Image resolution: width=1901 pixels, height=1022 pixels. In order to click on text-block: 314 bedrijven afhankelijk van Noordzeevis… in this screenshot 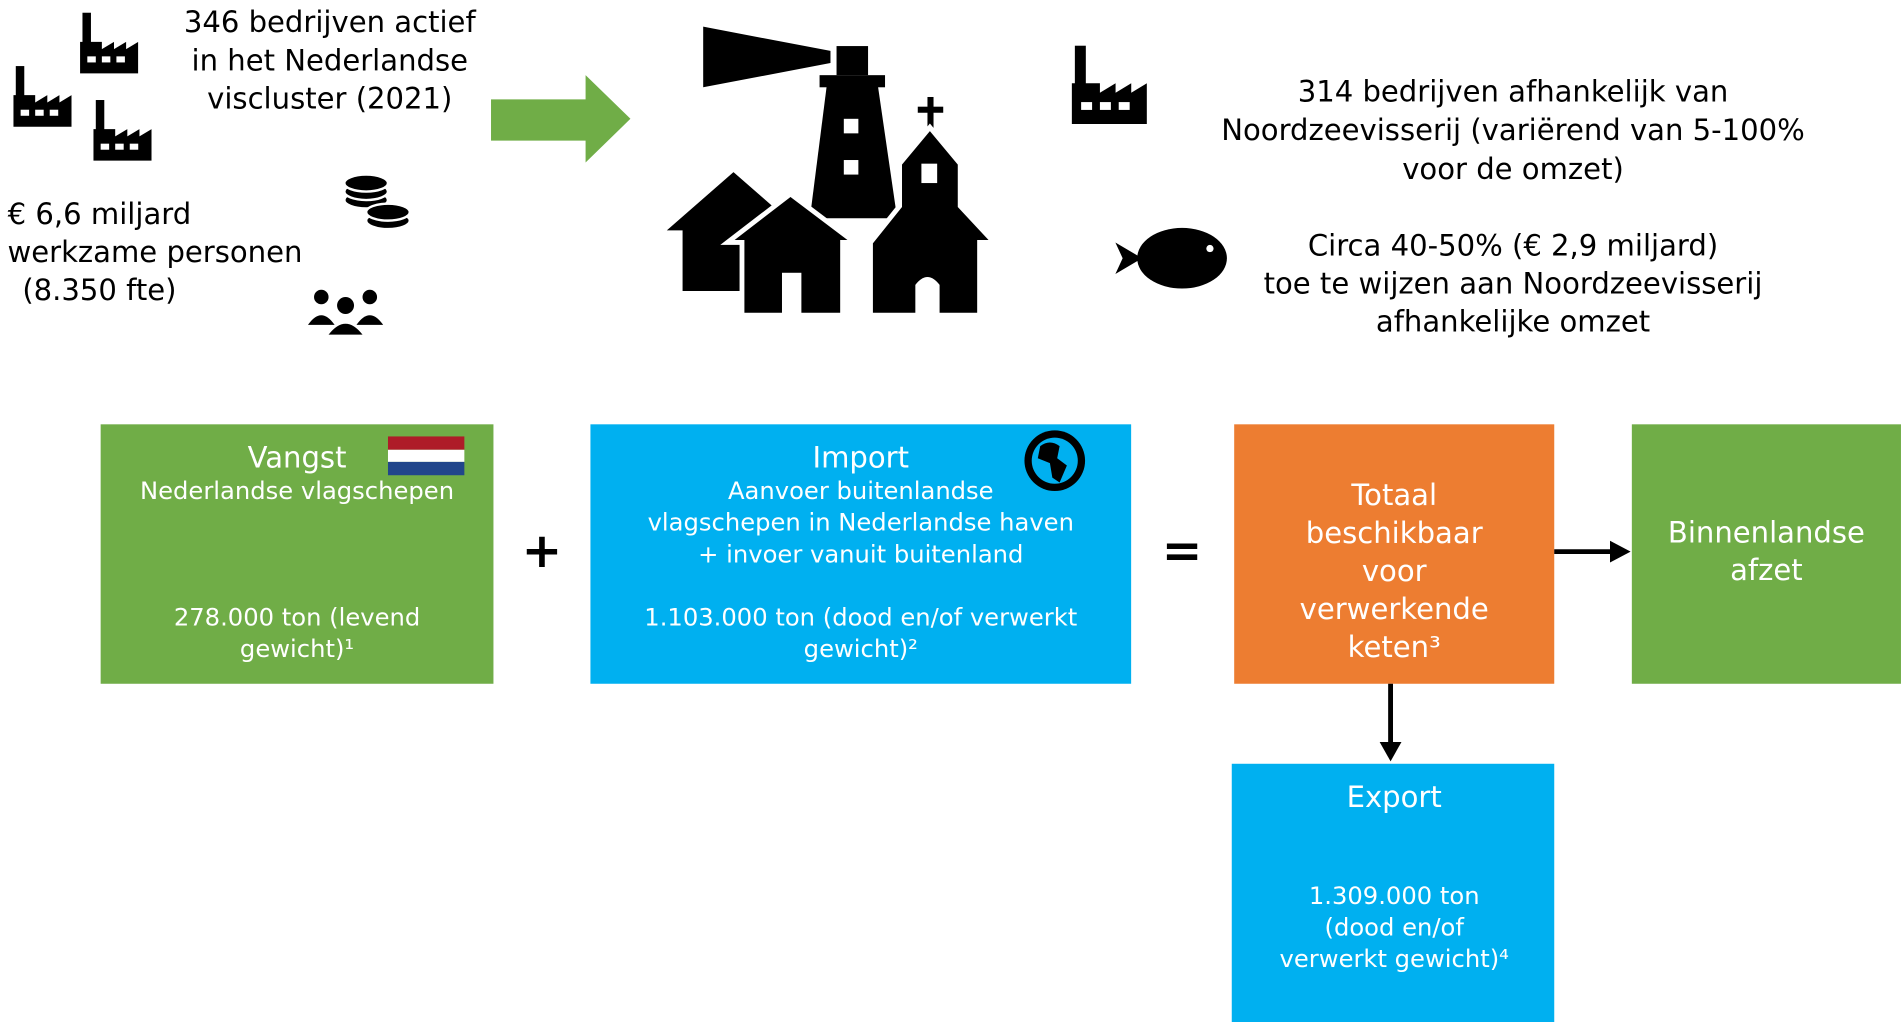, I will do `click(1513, 130)`.